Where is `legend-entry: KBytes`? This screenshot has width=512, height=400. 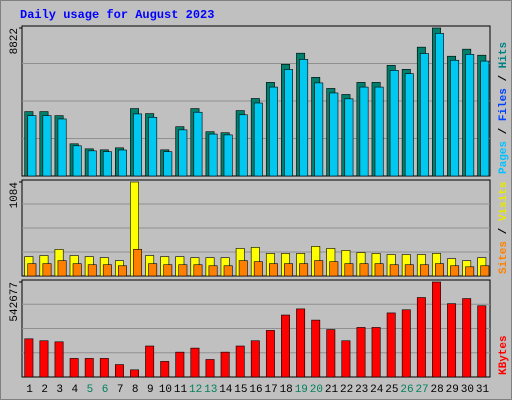
legend-entry: KBytes is located at coordinates (504, 355).